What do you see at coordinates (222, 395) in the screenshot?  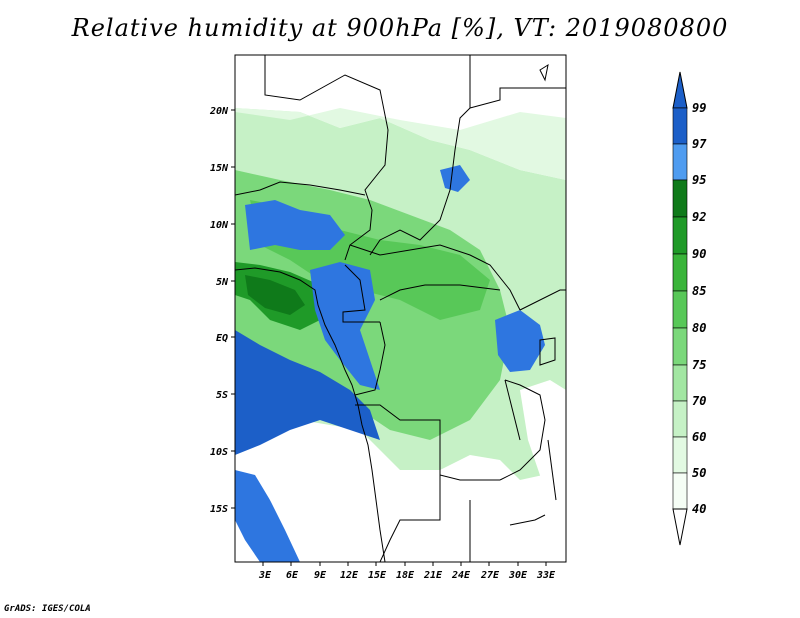 I see `lat-label: 5S` at bounding box center [222, 395].